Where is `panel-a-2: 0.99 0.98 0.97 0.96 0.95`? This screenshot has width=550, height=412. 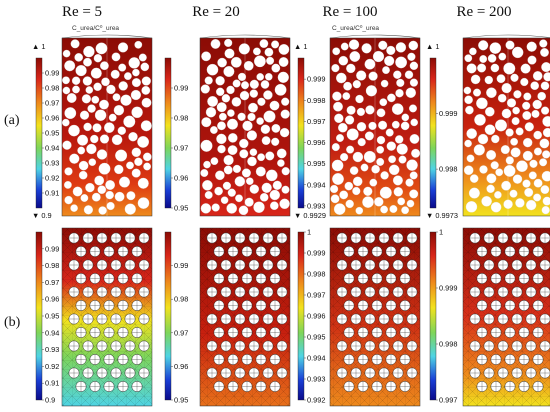 panel-a-2: 0.99 0.98 0.97 0.96 0.95 is located at coordinates (227, 125).